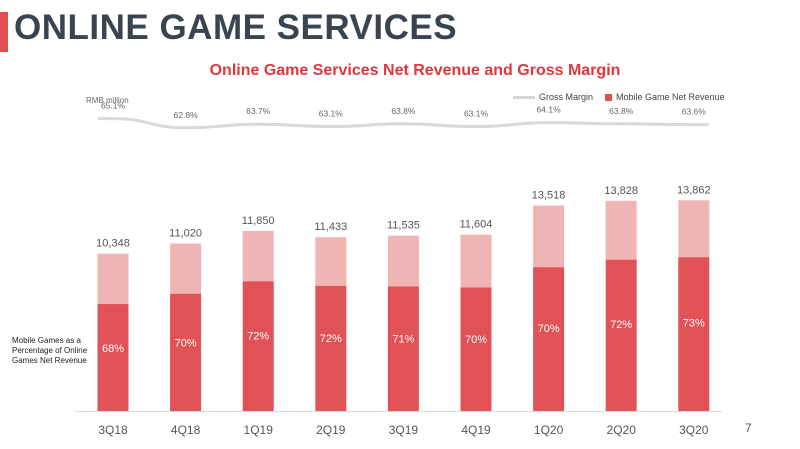 This screenshot has width=800, height=449. Describe the element at coordinates (113, 244) in the screenshot. I see `total-label: 10,348` at that location.